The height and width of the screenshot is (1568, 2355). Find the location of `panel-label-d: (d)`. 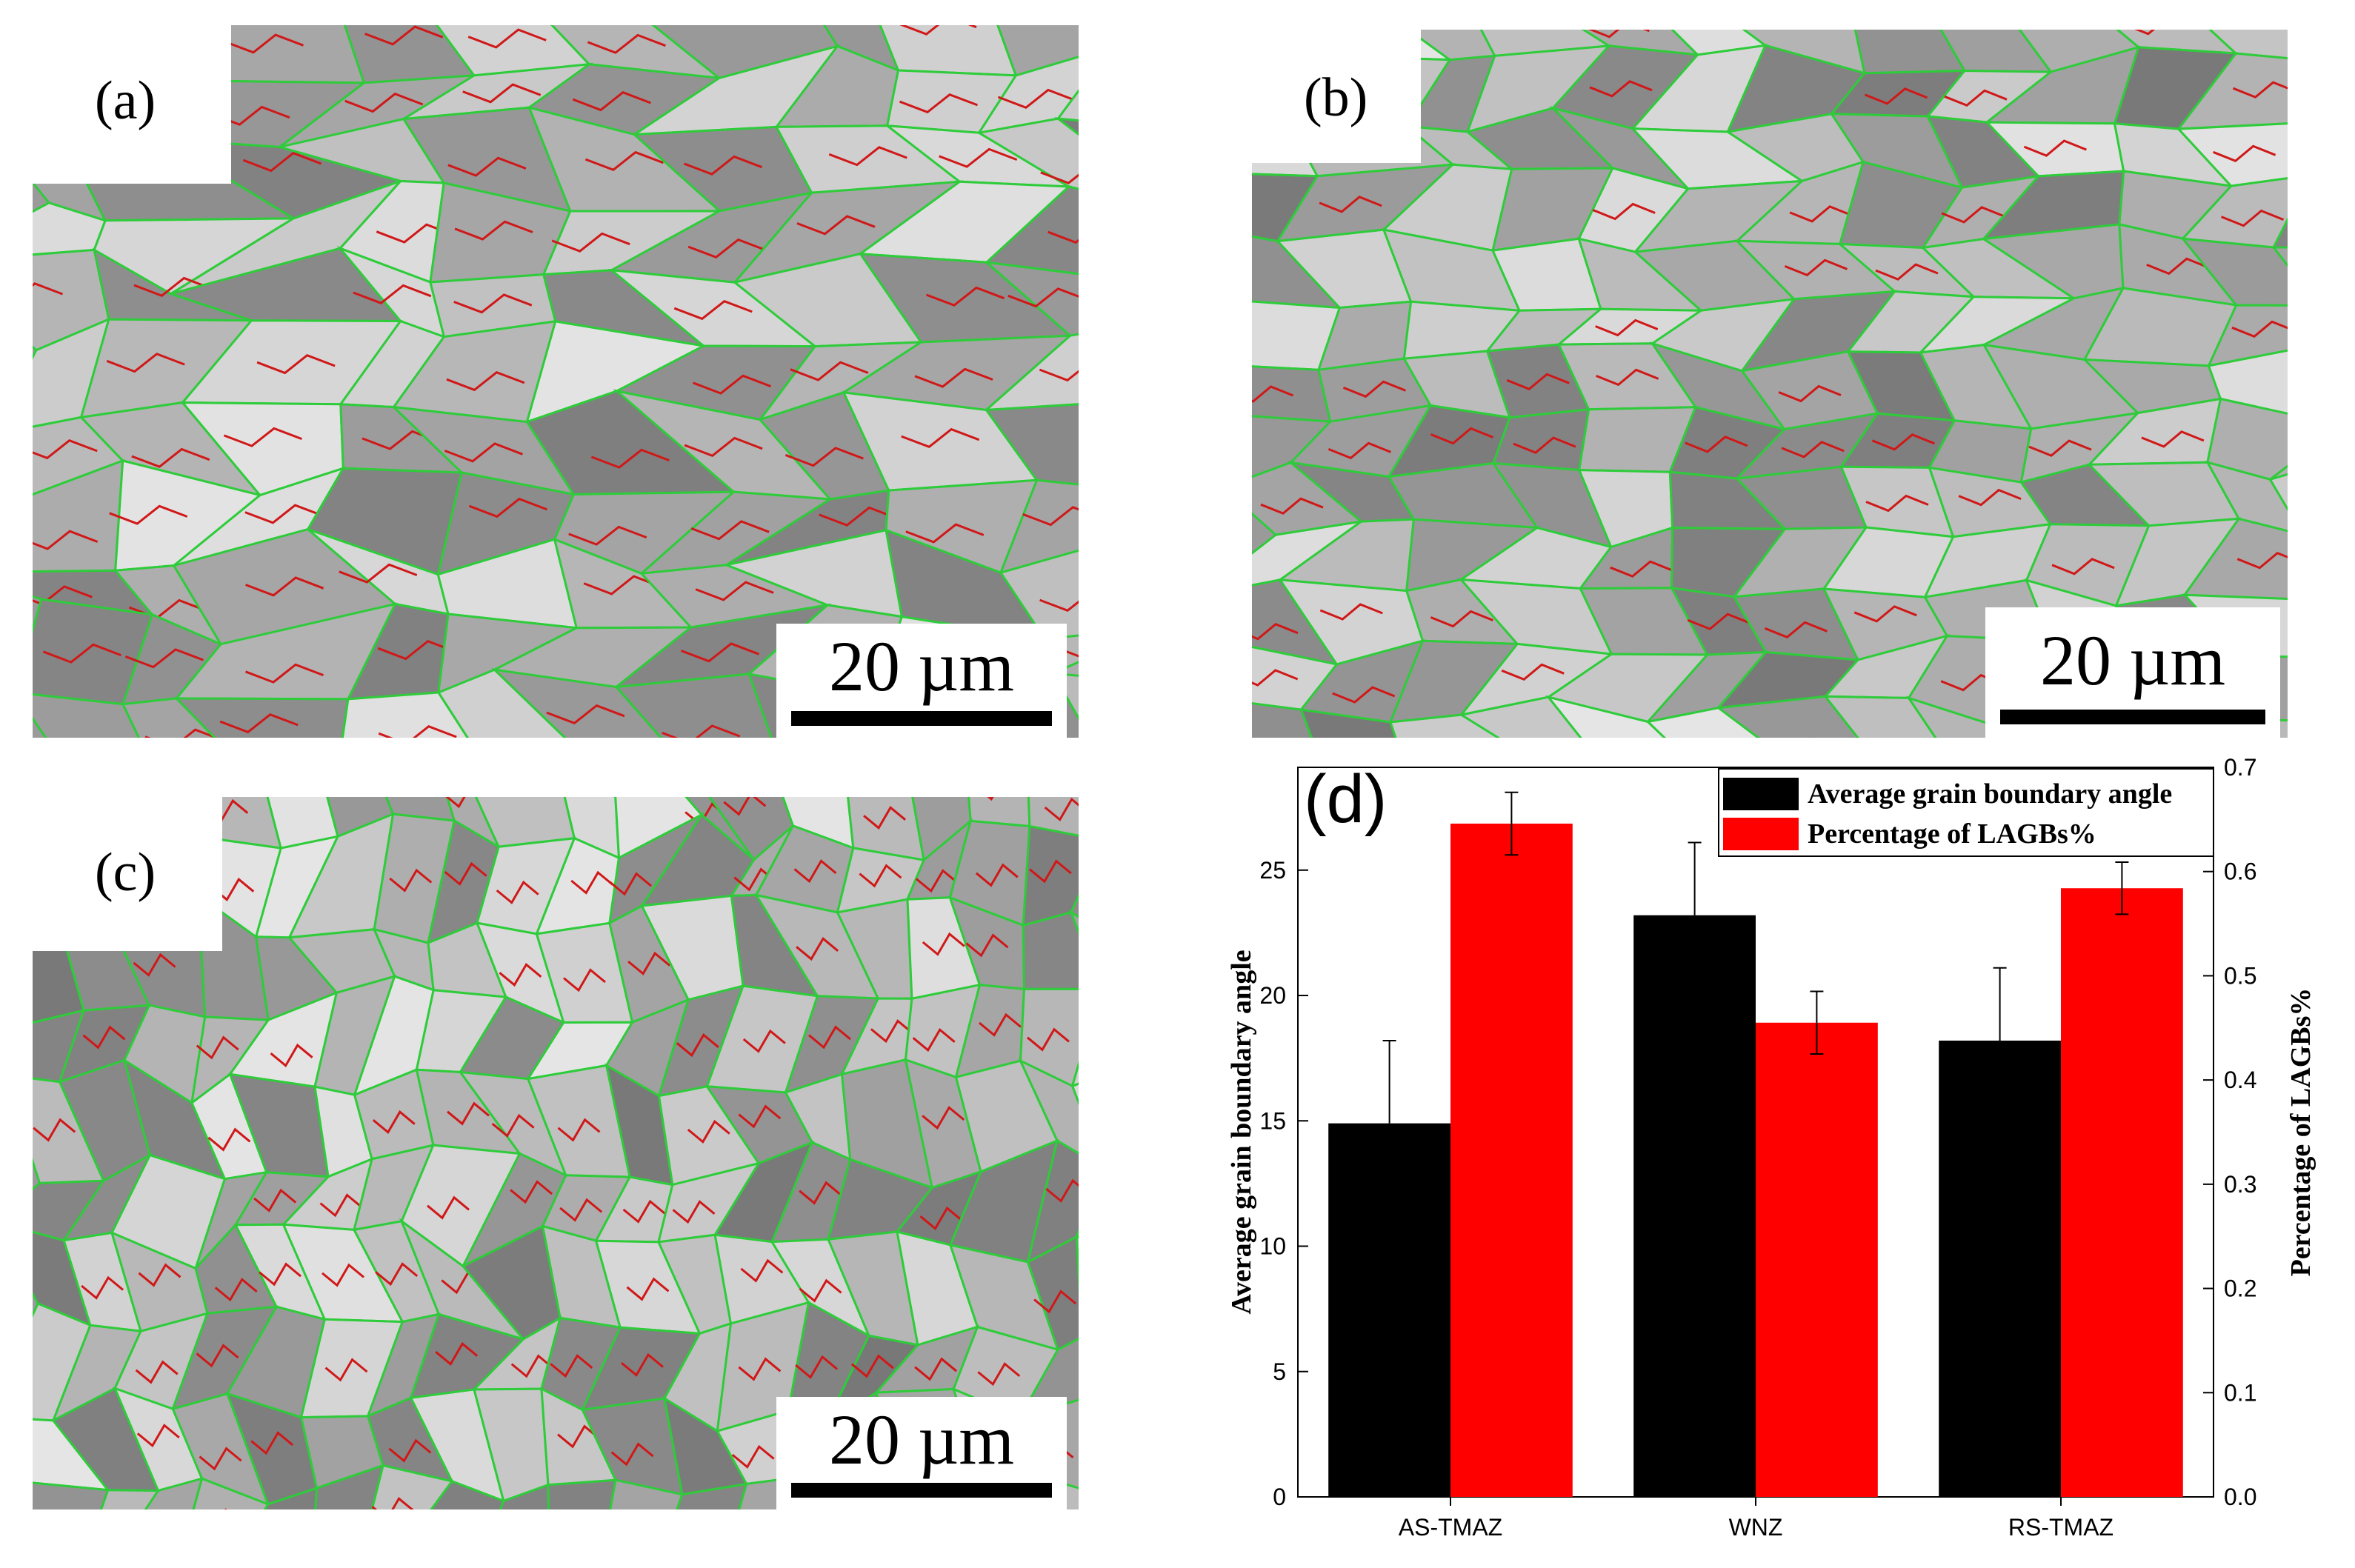

panel-label-d: (d) is located at coordinates (1345, 799).